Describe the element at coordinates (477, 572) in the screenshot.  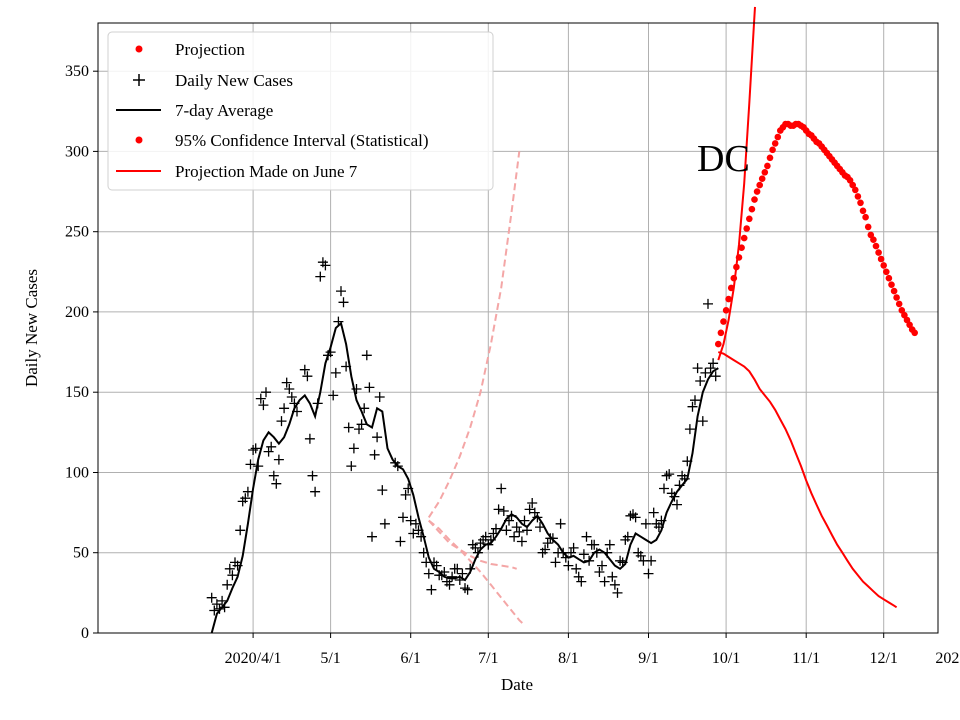
I see `ci-lower-line` at that location.